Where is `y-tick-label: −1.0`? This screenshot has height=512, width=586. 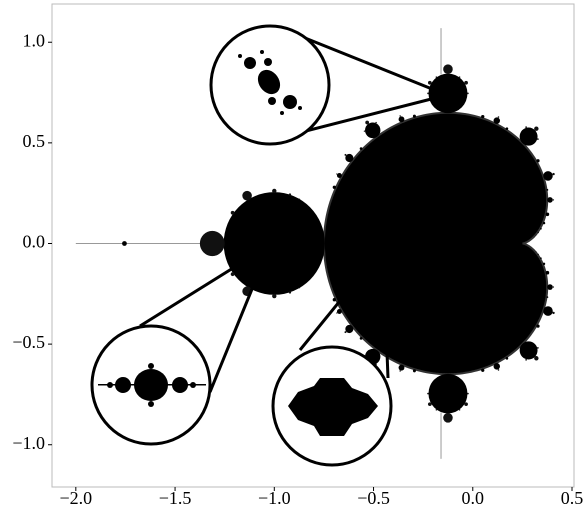 y-tick-label: −1.0 is located at coordinates (28, 443).